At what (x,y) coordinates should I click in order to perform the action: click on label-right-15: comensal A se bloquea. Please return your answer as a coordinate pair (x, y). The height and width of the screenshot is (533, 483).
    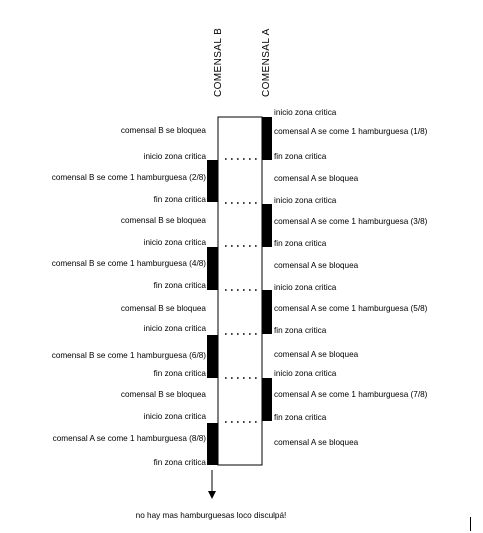
    Looking at the image, I should click on (316, 442).